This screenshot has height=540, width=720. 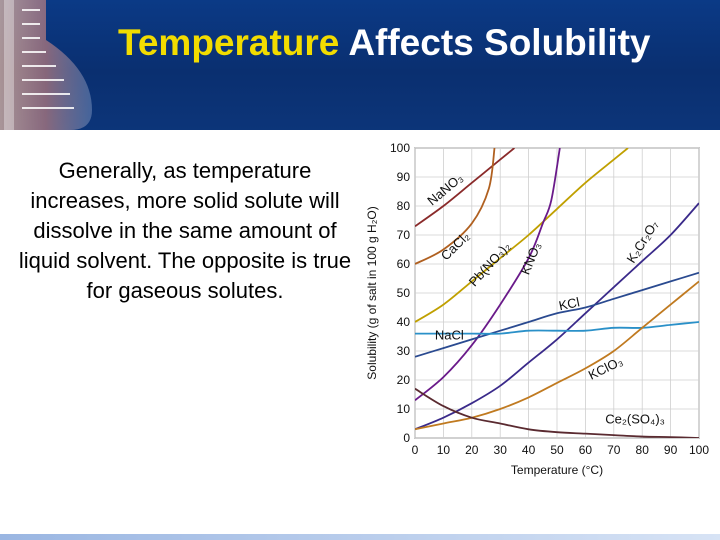 I want to click on series-line-kclo-, so click(x=557, y=355).